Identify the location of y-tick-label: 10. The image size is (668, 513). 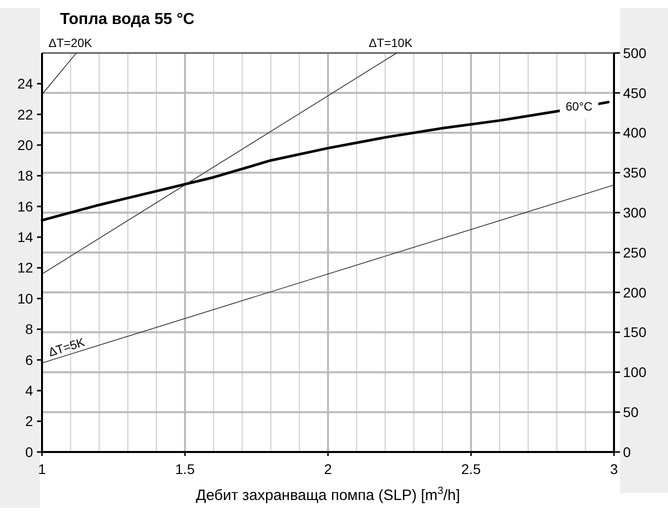
(25, 298).